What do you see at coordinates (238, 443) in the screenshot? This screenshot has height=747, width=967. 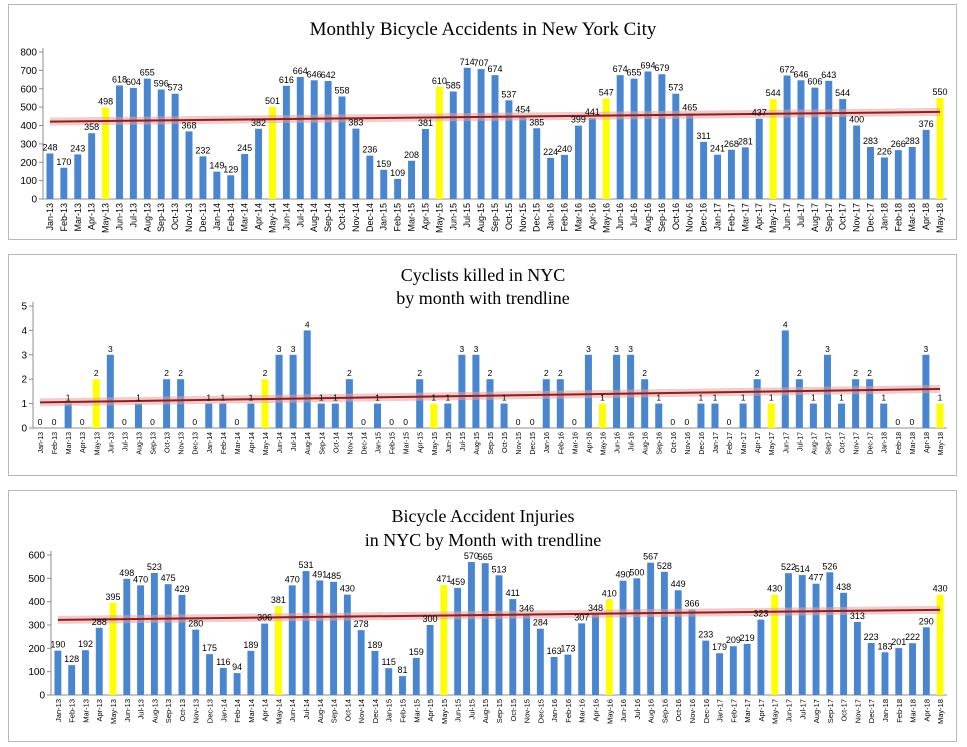 I see `x-tick-label: Mar-14` at bounding box center [238, 443].